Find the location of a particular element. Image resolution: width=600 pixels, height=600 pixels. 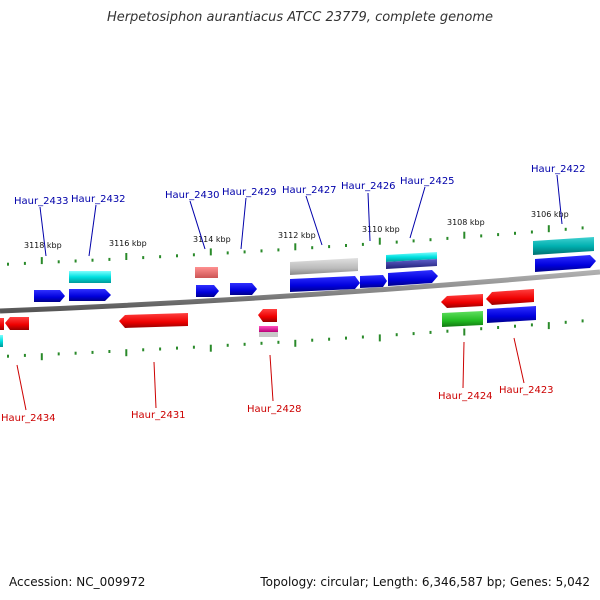

gene-label: Haur_2428 is located at coordinates (274, 409).